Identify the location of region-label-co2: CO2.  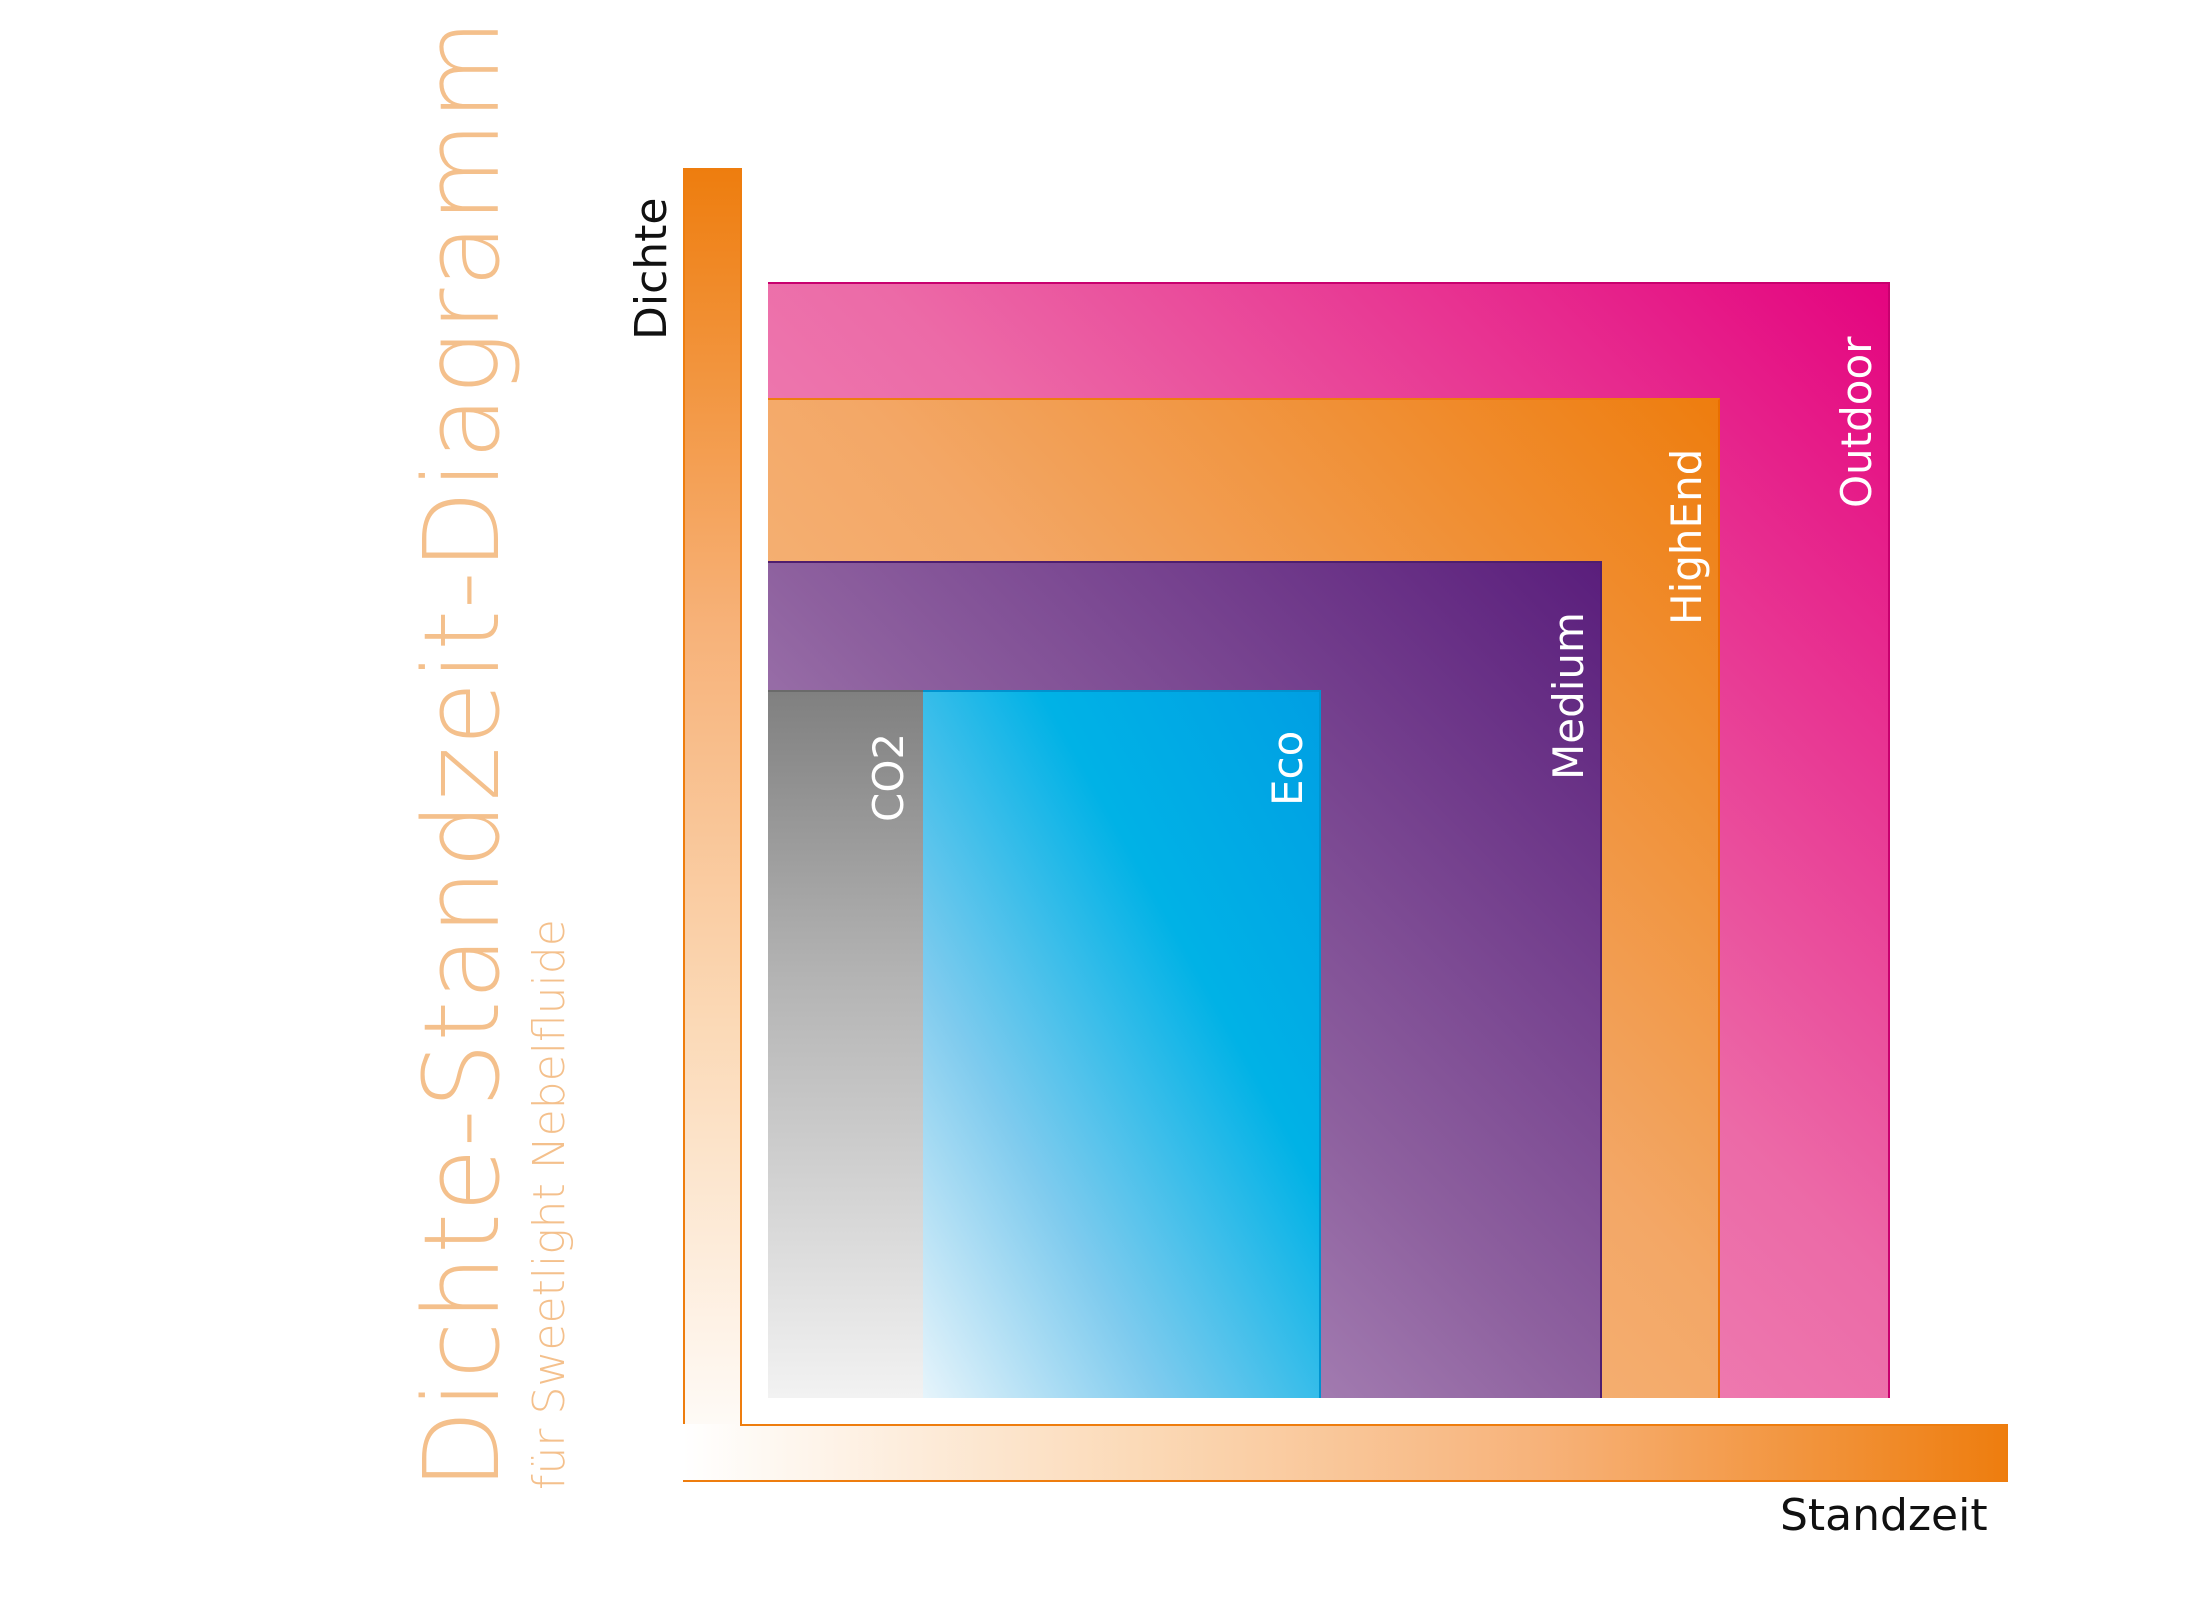
(888, 777).